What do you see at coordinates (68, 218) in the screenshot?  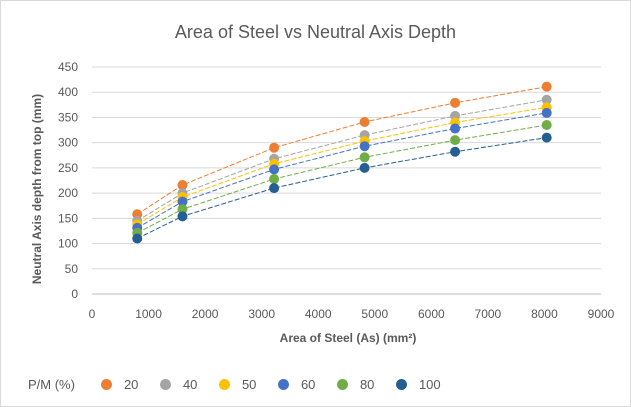 I see `y-tick-label: 150` at bounding box center [68, 218].